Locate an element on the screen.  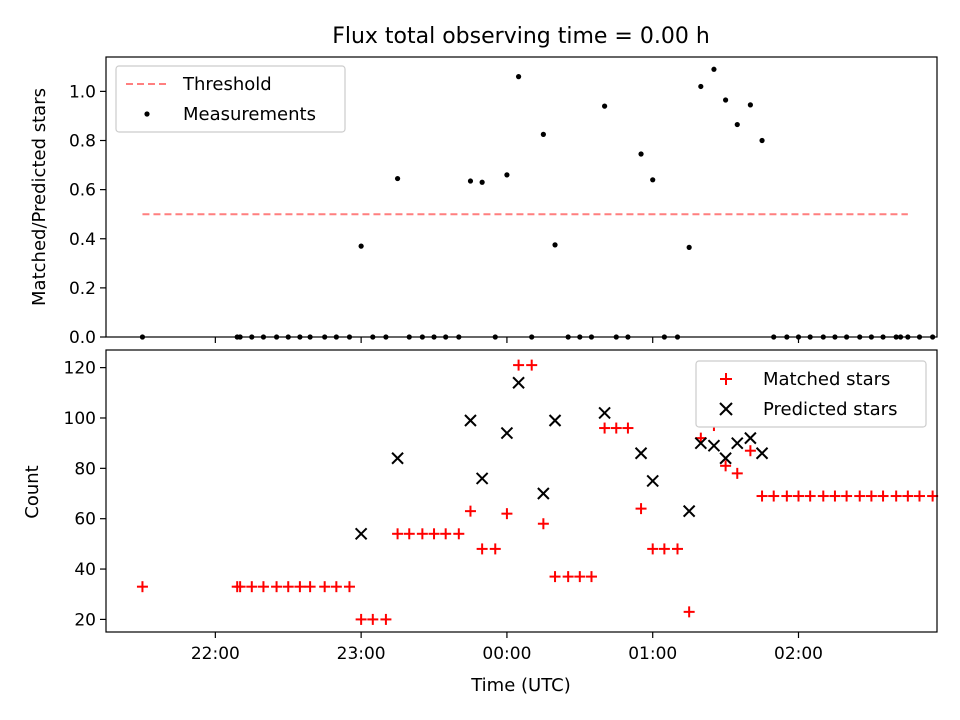
legend-matched-label: Matched stars is located at coordinates (826, 379).